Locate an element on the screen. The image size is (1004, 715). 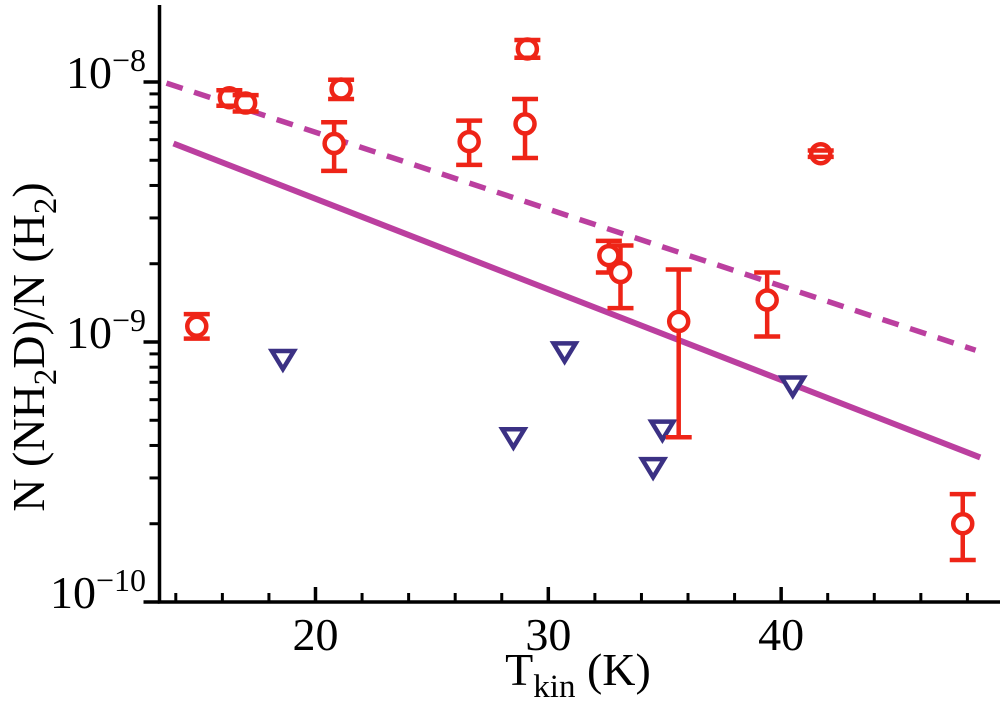
x-tick-label: 20 is located at coordinates (315, 634).